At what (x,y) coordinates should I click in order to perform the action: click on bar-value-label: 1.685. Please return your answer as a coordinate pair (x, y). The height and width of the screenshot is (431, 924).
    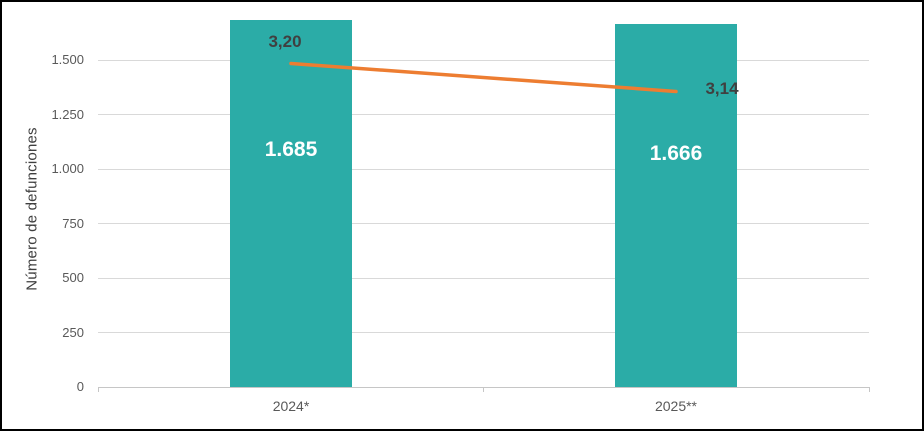
    Looking at the image, I should click on (291, 149).